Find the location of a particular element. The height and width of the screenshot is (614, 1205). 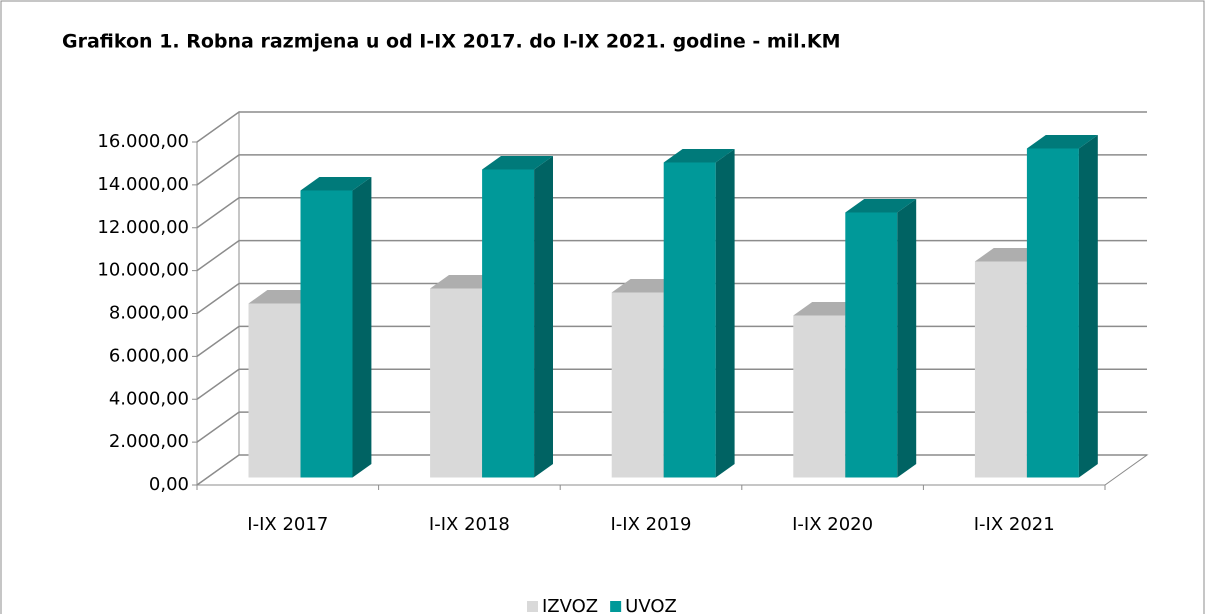

x-tick-label: I-IX 2017 is located at coordinates (287, 524).